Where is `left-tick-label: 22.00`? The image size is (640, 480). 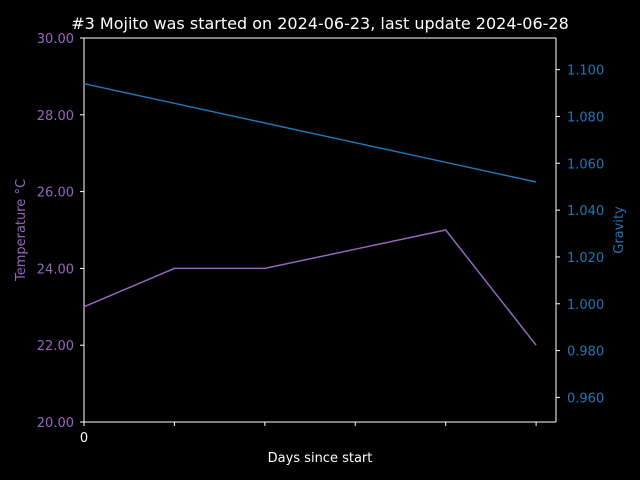 left-tick-label: 22.00 is located at coordinates (55, 346).